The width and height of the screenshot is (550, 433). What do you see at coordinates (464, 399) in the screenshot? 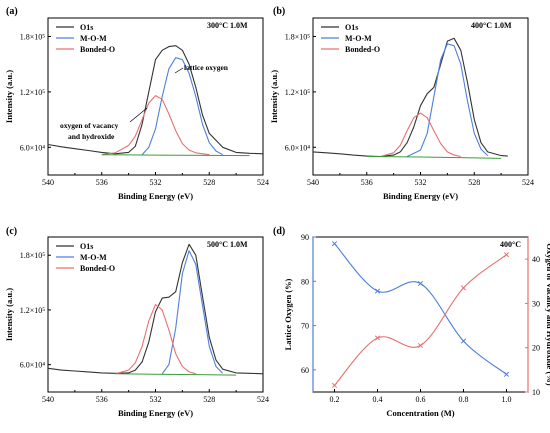
I see `x-tick-label: 0.8` at bounding box center [464, 399].